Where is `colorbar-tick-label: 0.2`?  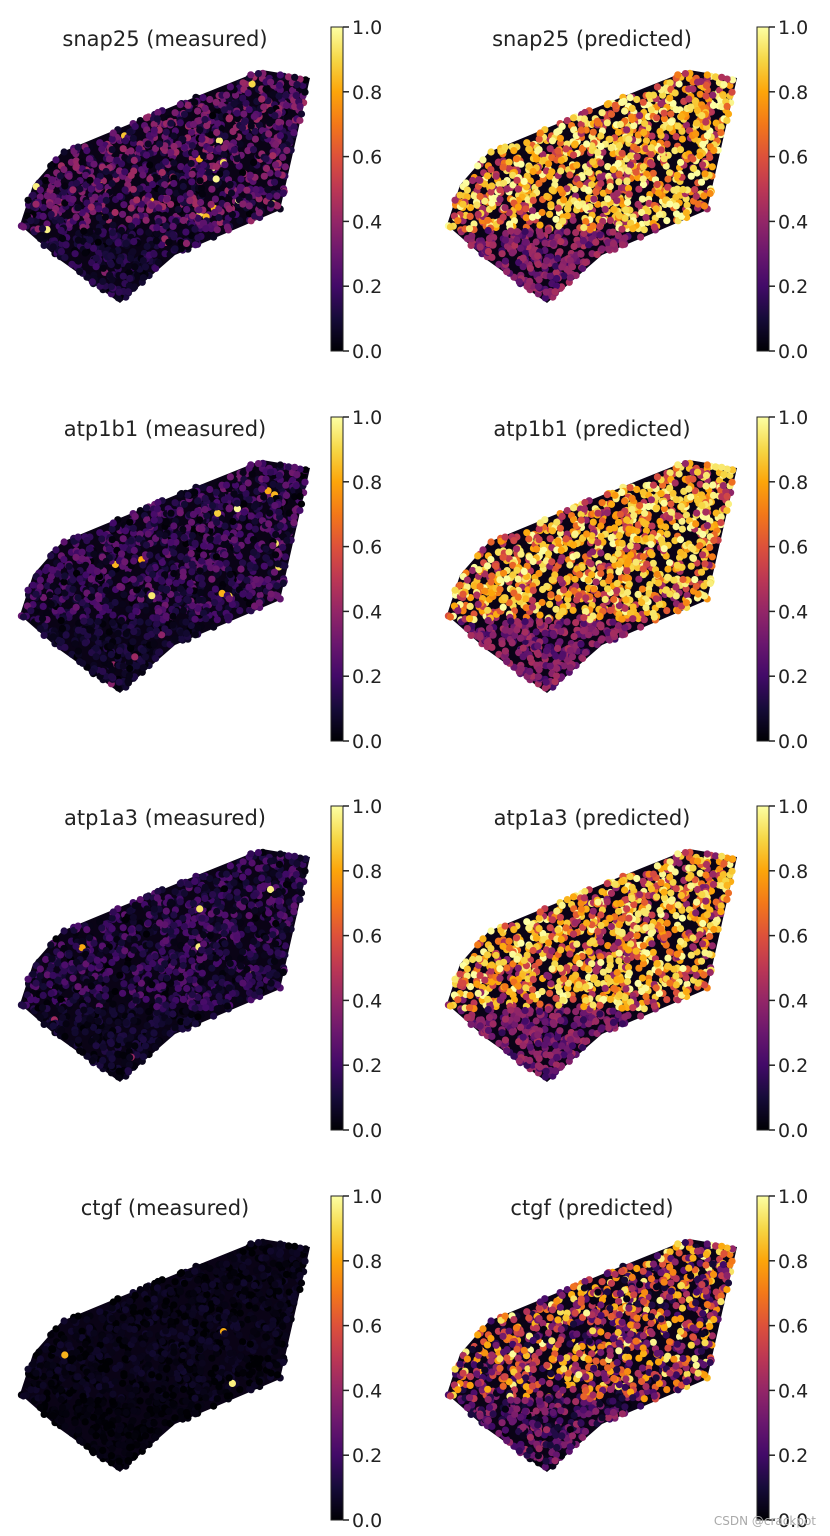
colorbar-tick-label: 0.2 is located at coordinates (367, 287).